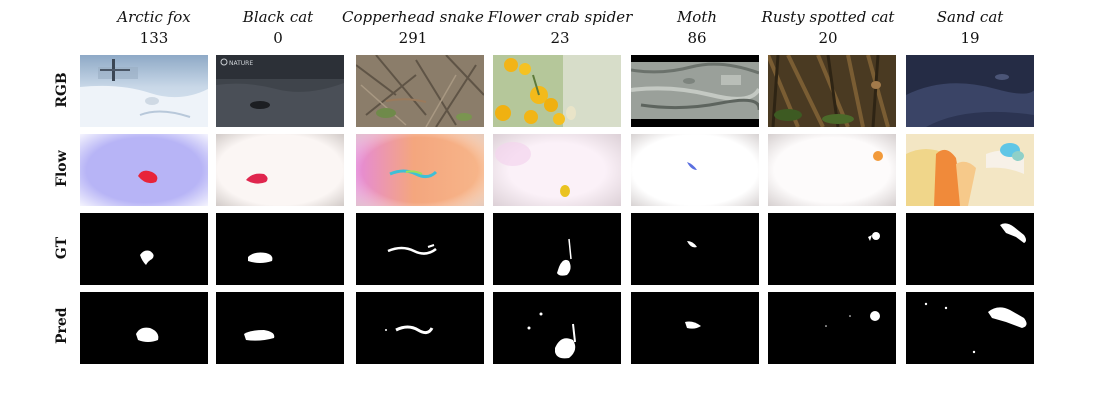 Image resolution: width=1095 pixels, height=418 pixels. I want to click on column-header-moth: Moth 86, so click(697, 27).